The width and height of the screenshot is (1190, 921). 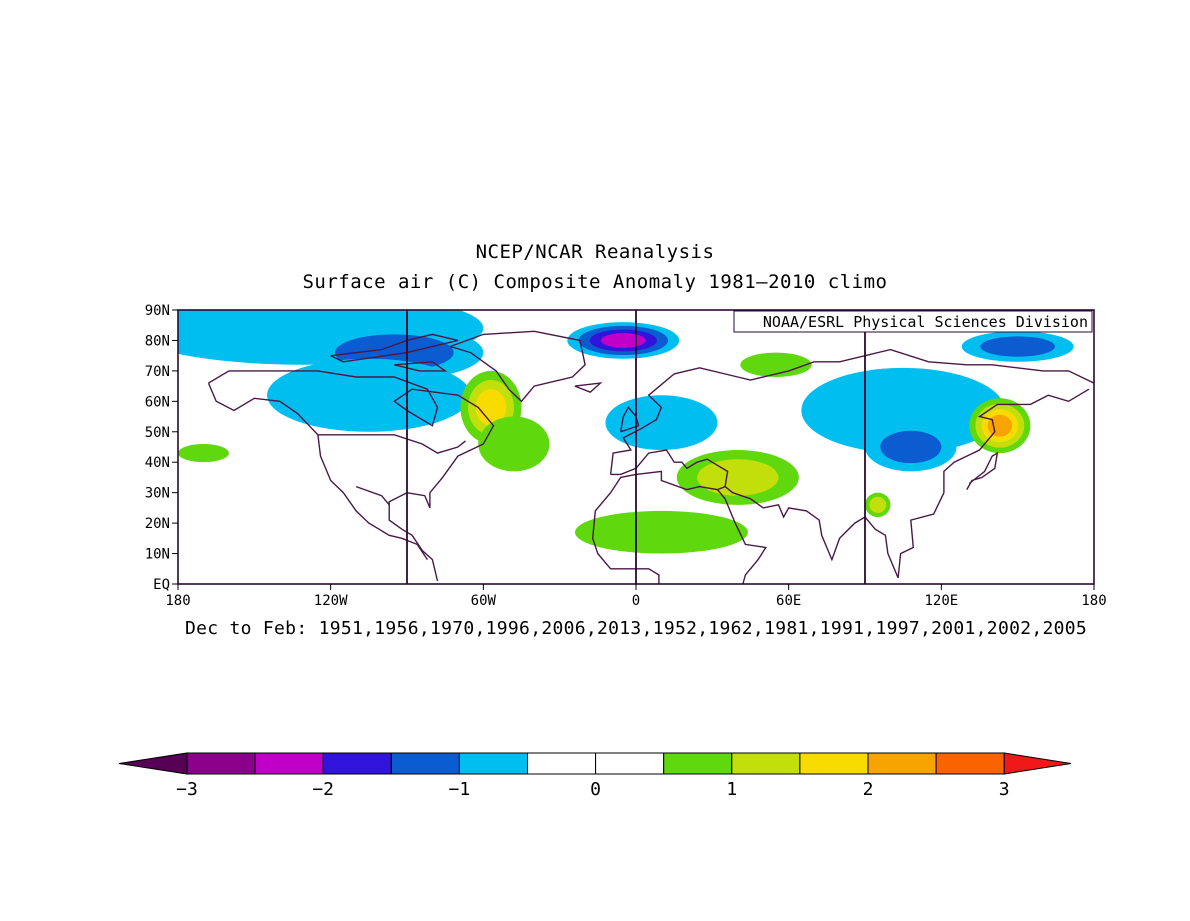 What do you see at coordinates (161, 448) in the screenshot?
I see `lat-axis: EQ 10N 20N 30N 40N 50N 60N 70N 80N 90N` at bounding box center [161, 448].